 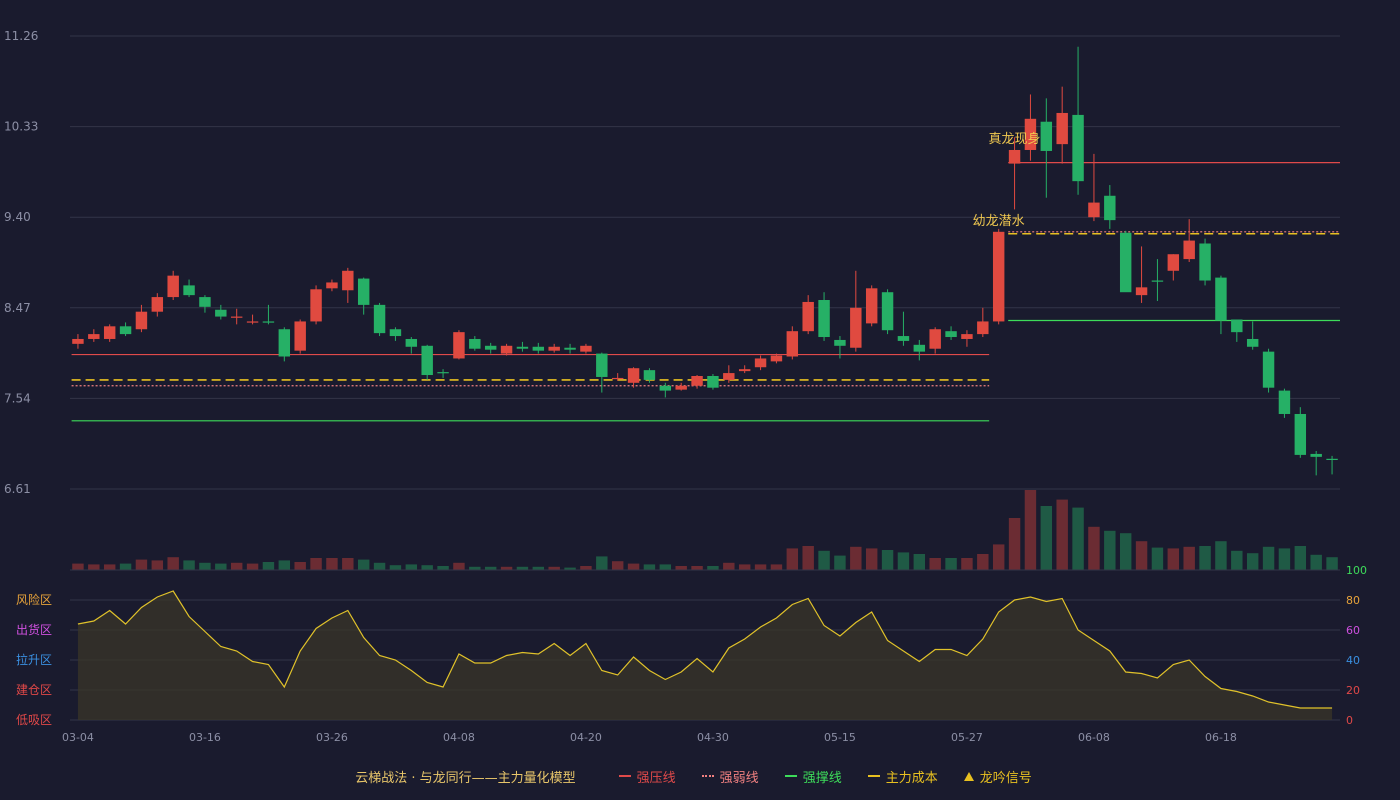 What do you see at coordinates (1353, 600) in the screenshot?
I see `indicator-tick-label: 80` at bounding box center [1353, 600].